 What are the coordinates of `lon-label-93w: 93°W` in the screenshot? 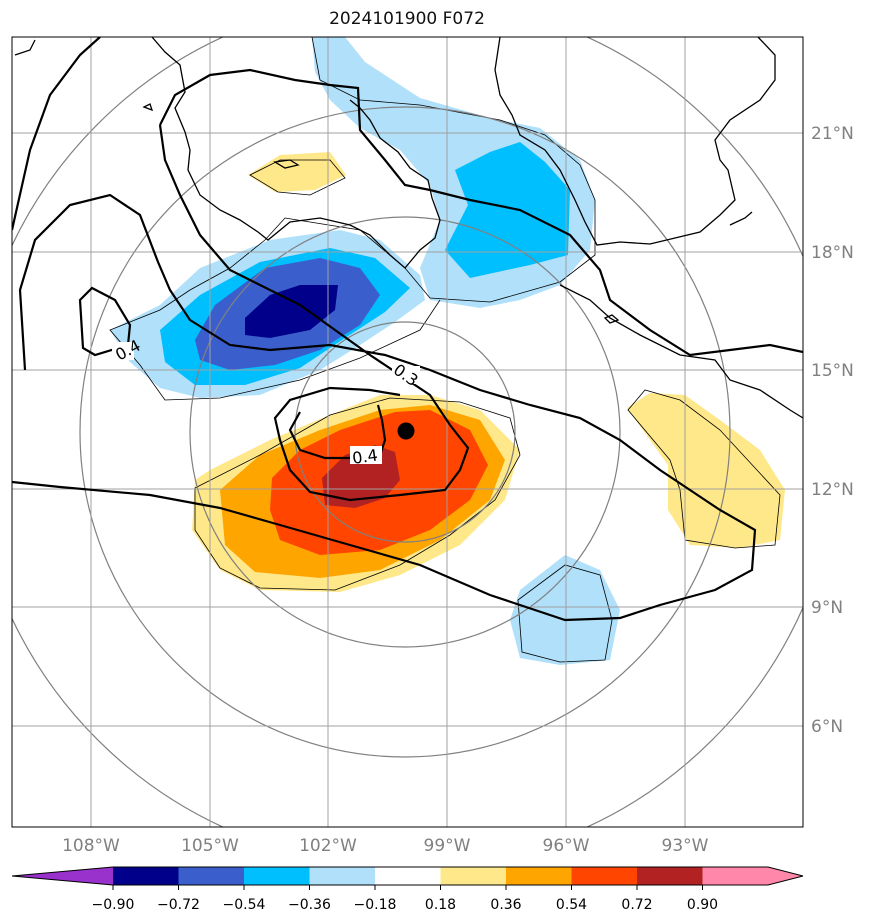 It's located at (685, 846).